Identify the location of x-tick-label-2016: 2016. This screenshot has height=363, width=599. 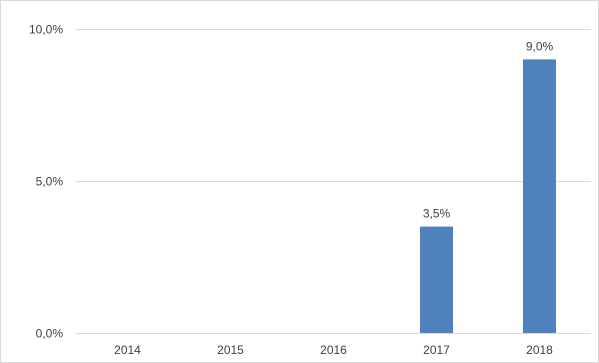
(333, 350).